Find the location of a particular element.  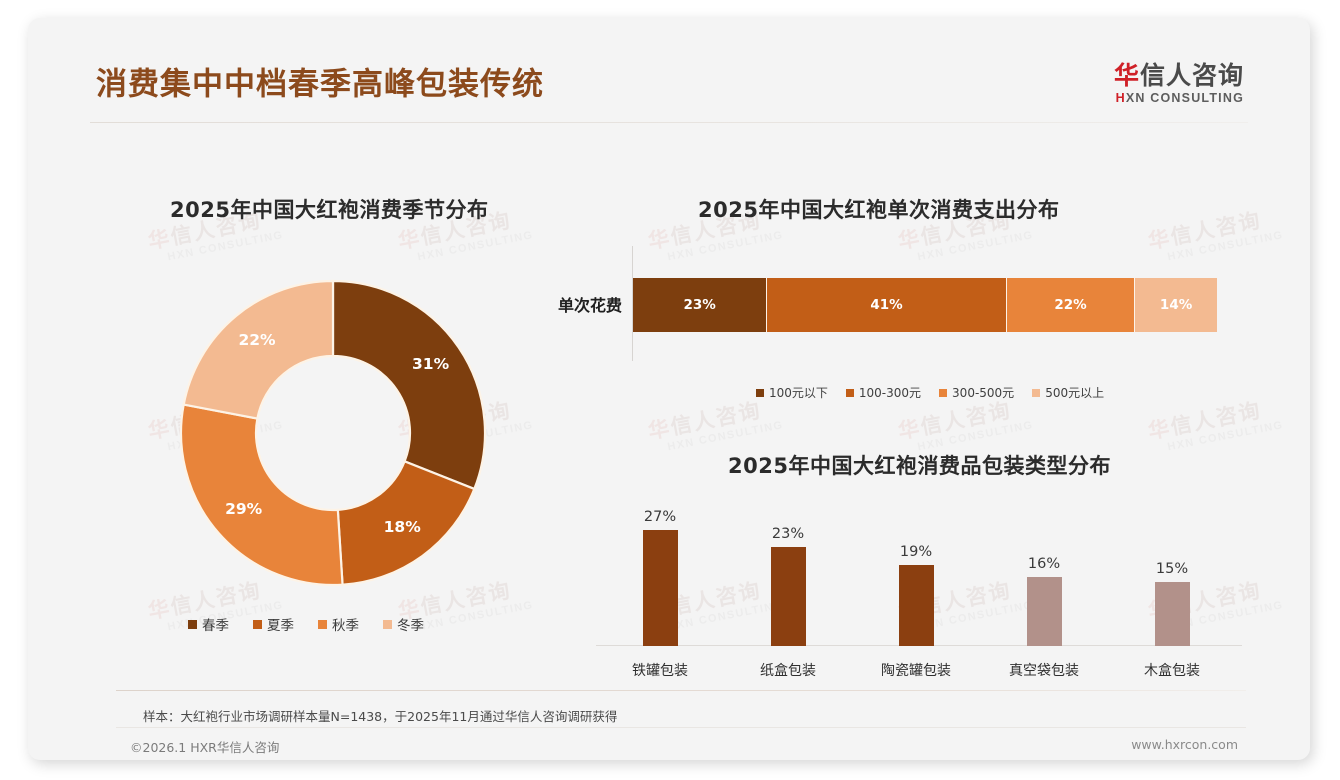

legend-item-秋季: 秋季 is located at coordinates (338, 624).